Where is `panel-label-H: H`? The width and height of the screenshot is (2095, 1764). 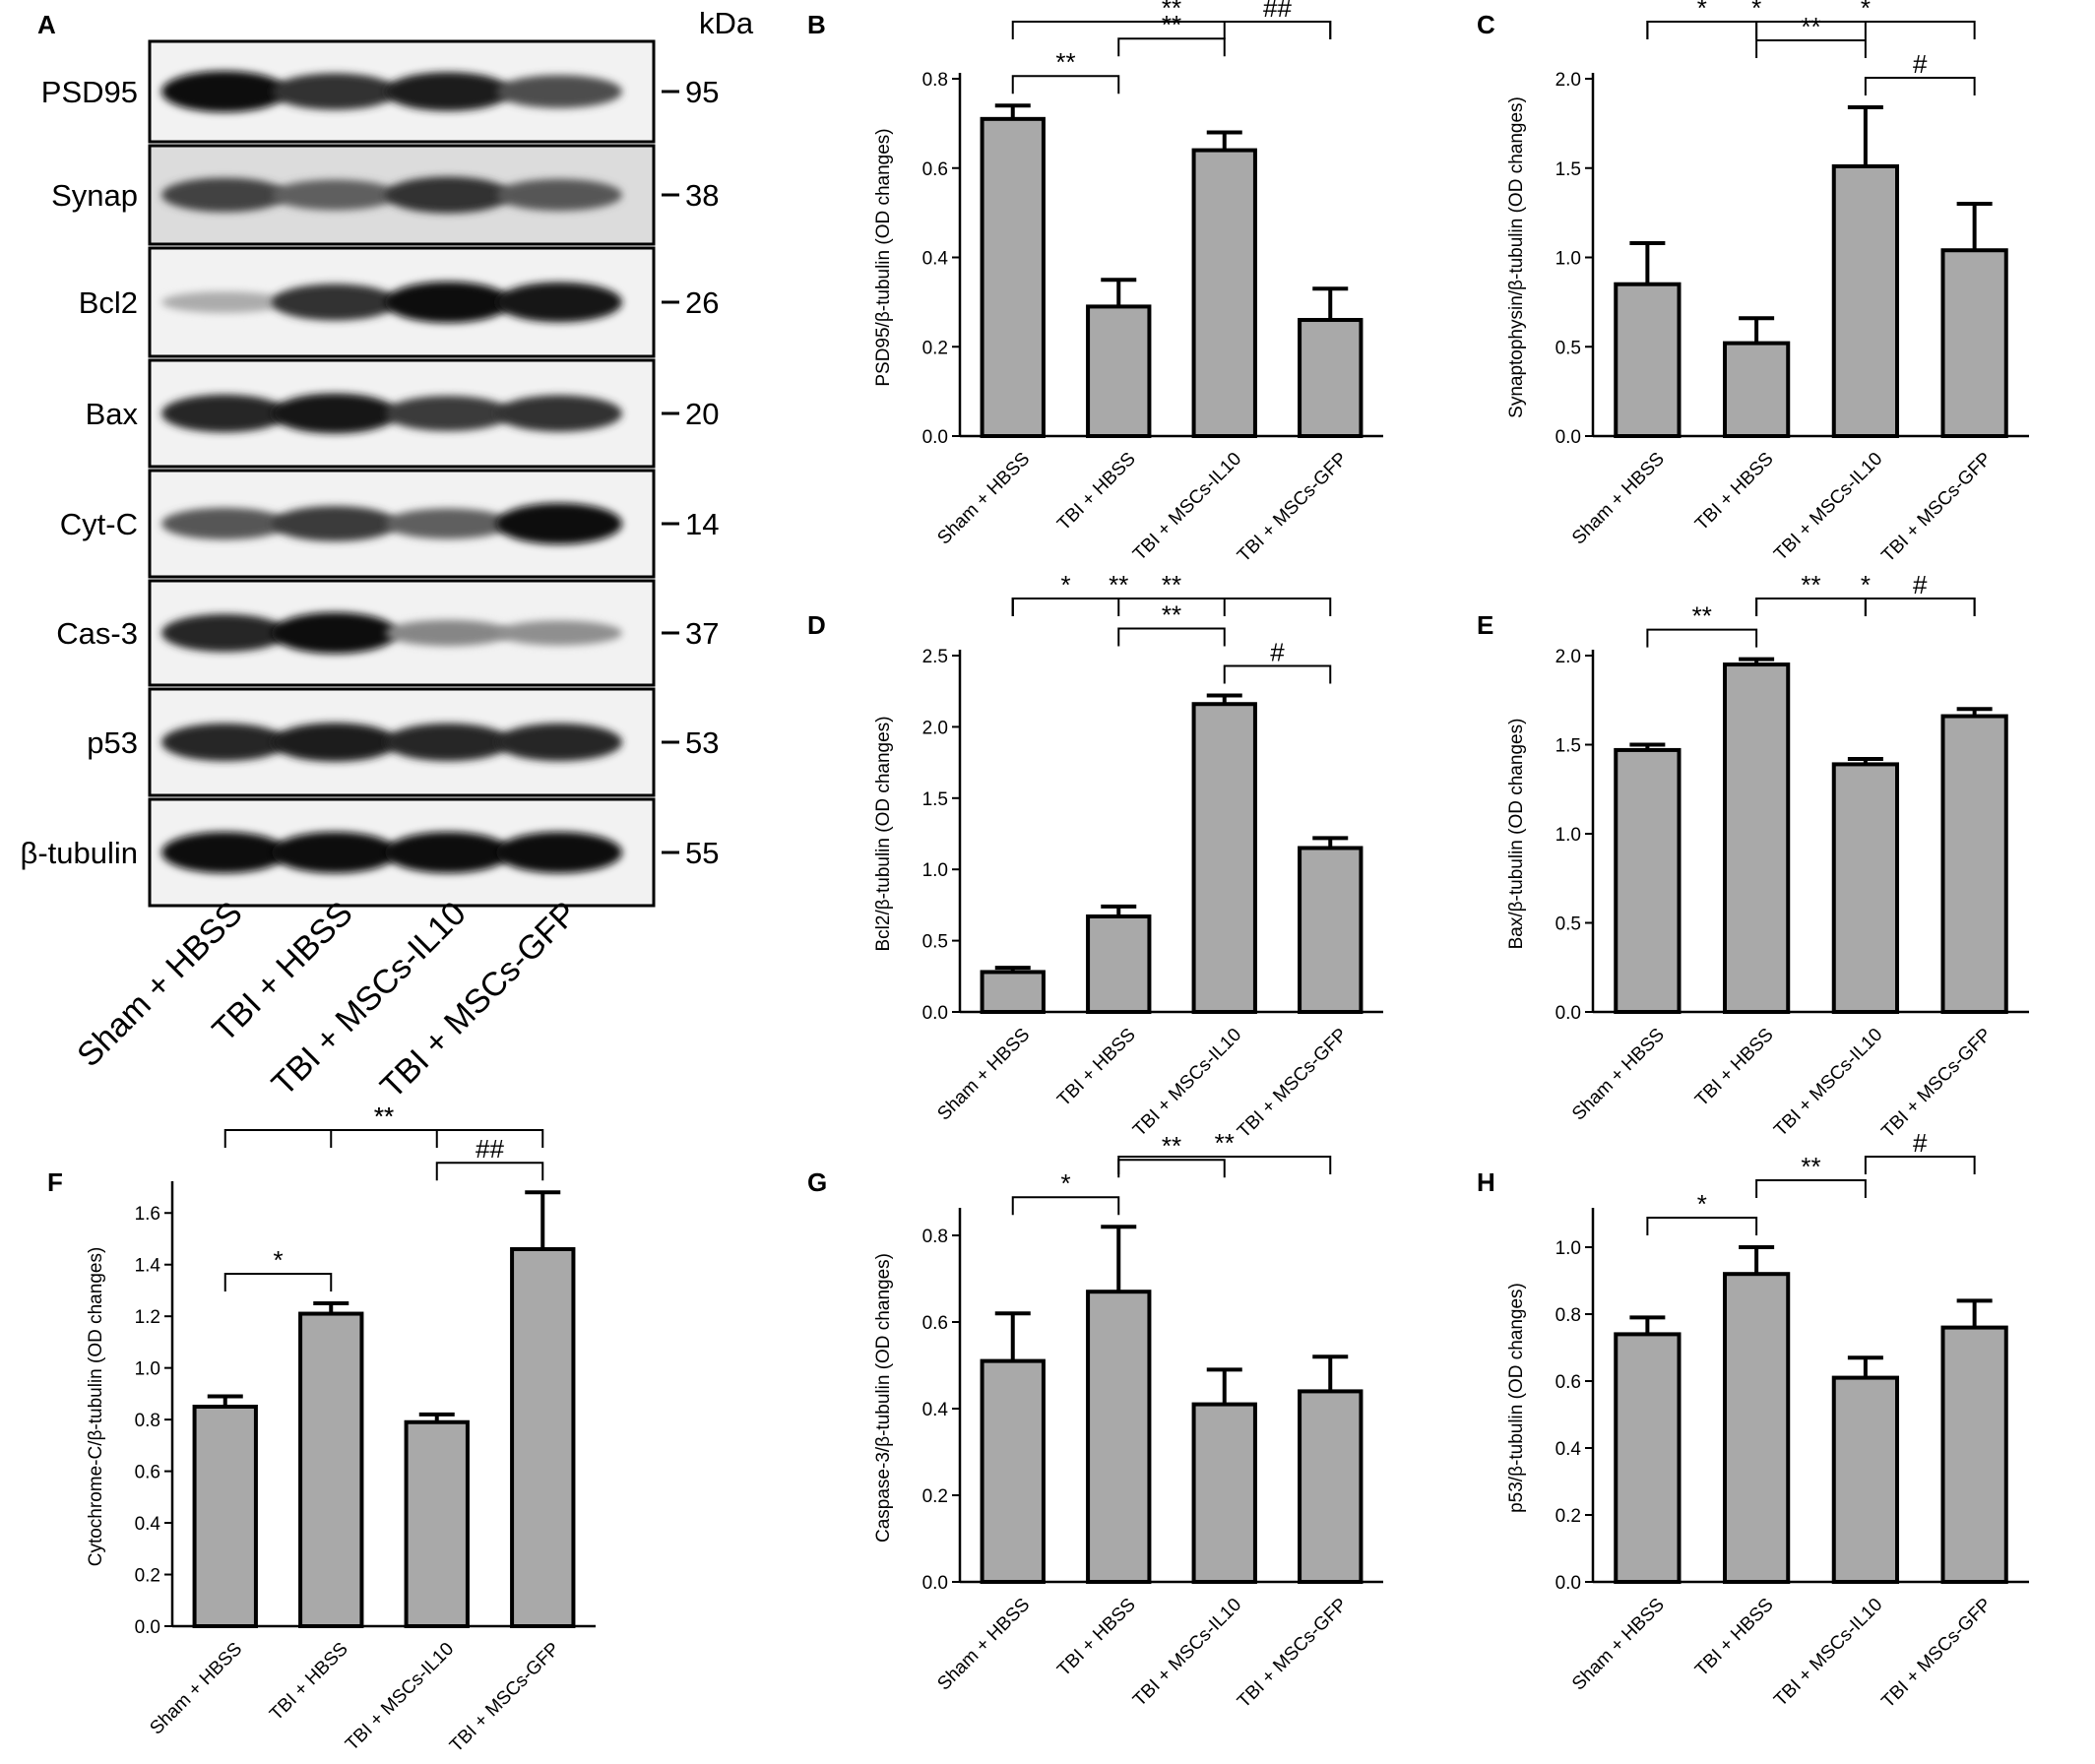
panel-label-H: H is located at coordinates (1486, 1182).